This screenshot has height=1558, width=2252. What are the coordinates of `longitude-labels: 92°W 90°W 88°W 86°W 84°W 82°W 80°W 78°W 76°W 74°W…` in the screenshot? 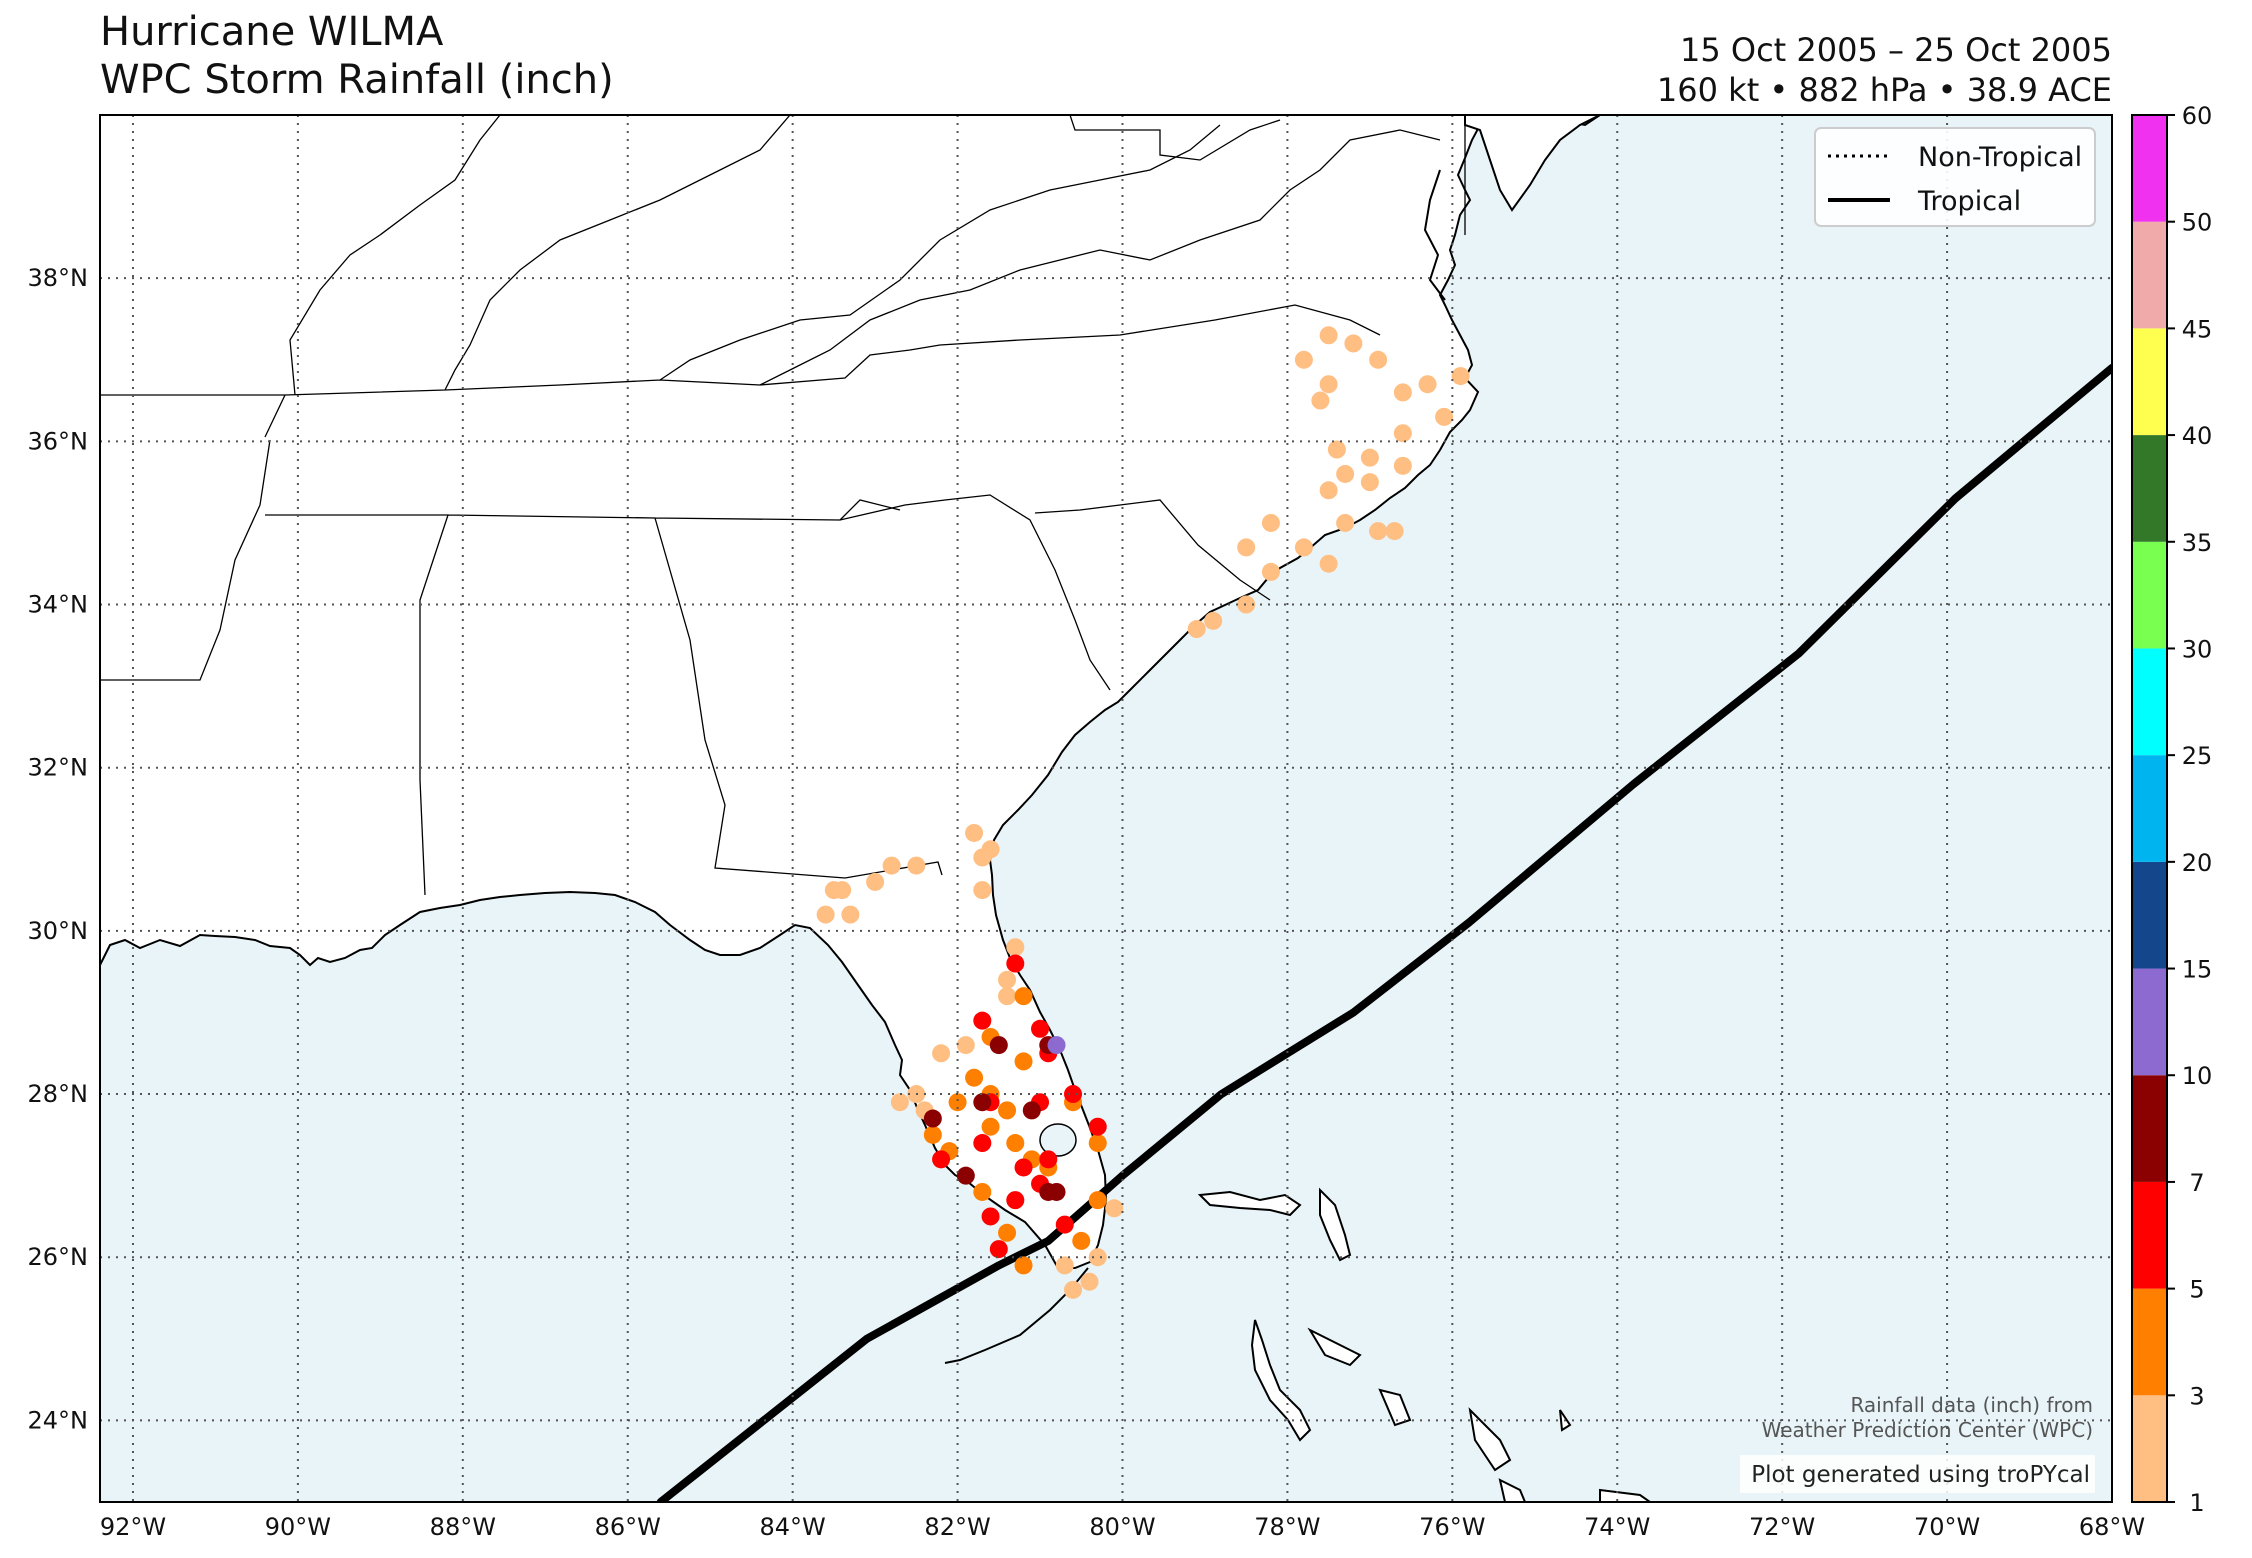 It's located at (1122, 1527).